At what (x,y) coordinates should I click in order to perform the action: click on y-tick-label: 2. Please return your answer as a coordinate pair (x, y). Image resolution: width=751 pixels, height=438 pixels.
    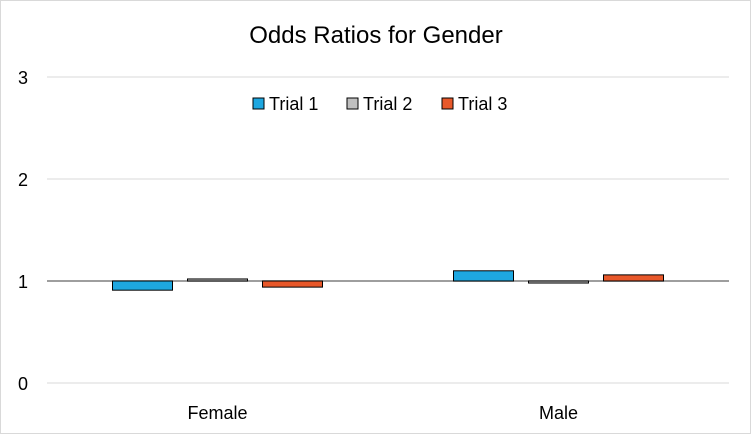
    Looking at the image, I should click on (23, 180).